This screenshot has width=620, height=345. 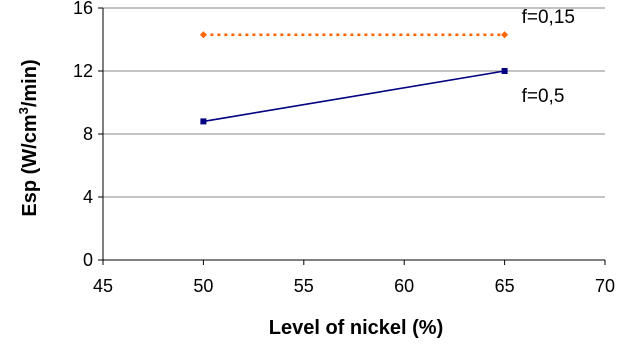 I want to click on y-tick-label: 0, so click(x=88, y=260).